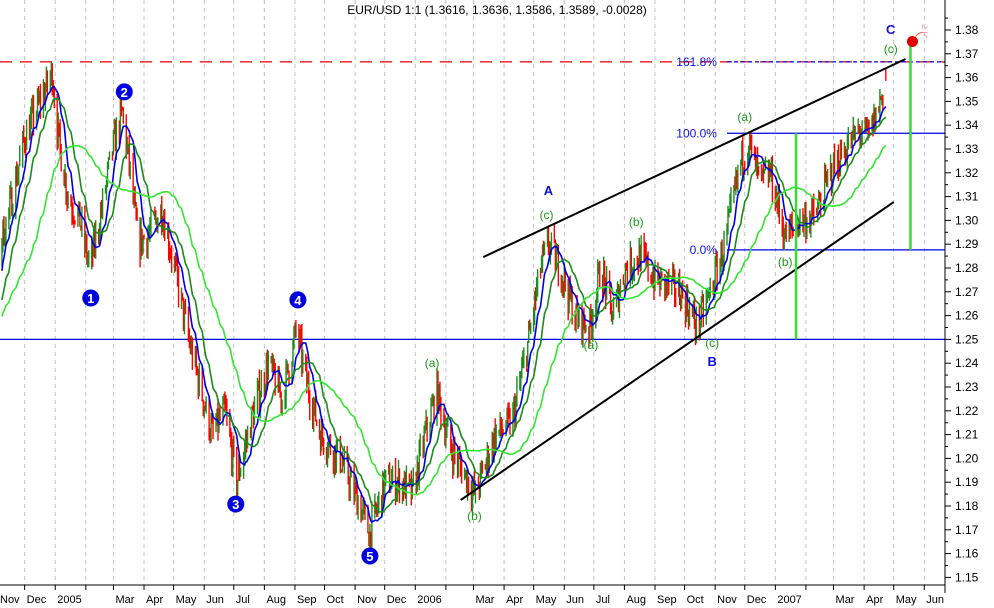  I want to click on y-tick-label: 1.27, so click(967, 292).